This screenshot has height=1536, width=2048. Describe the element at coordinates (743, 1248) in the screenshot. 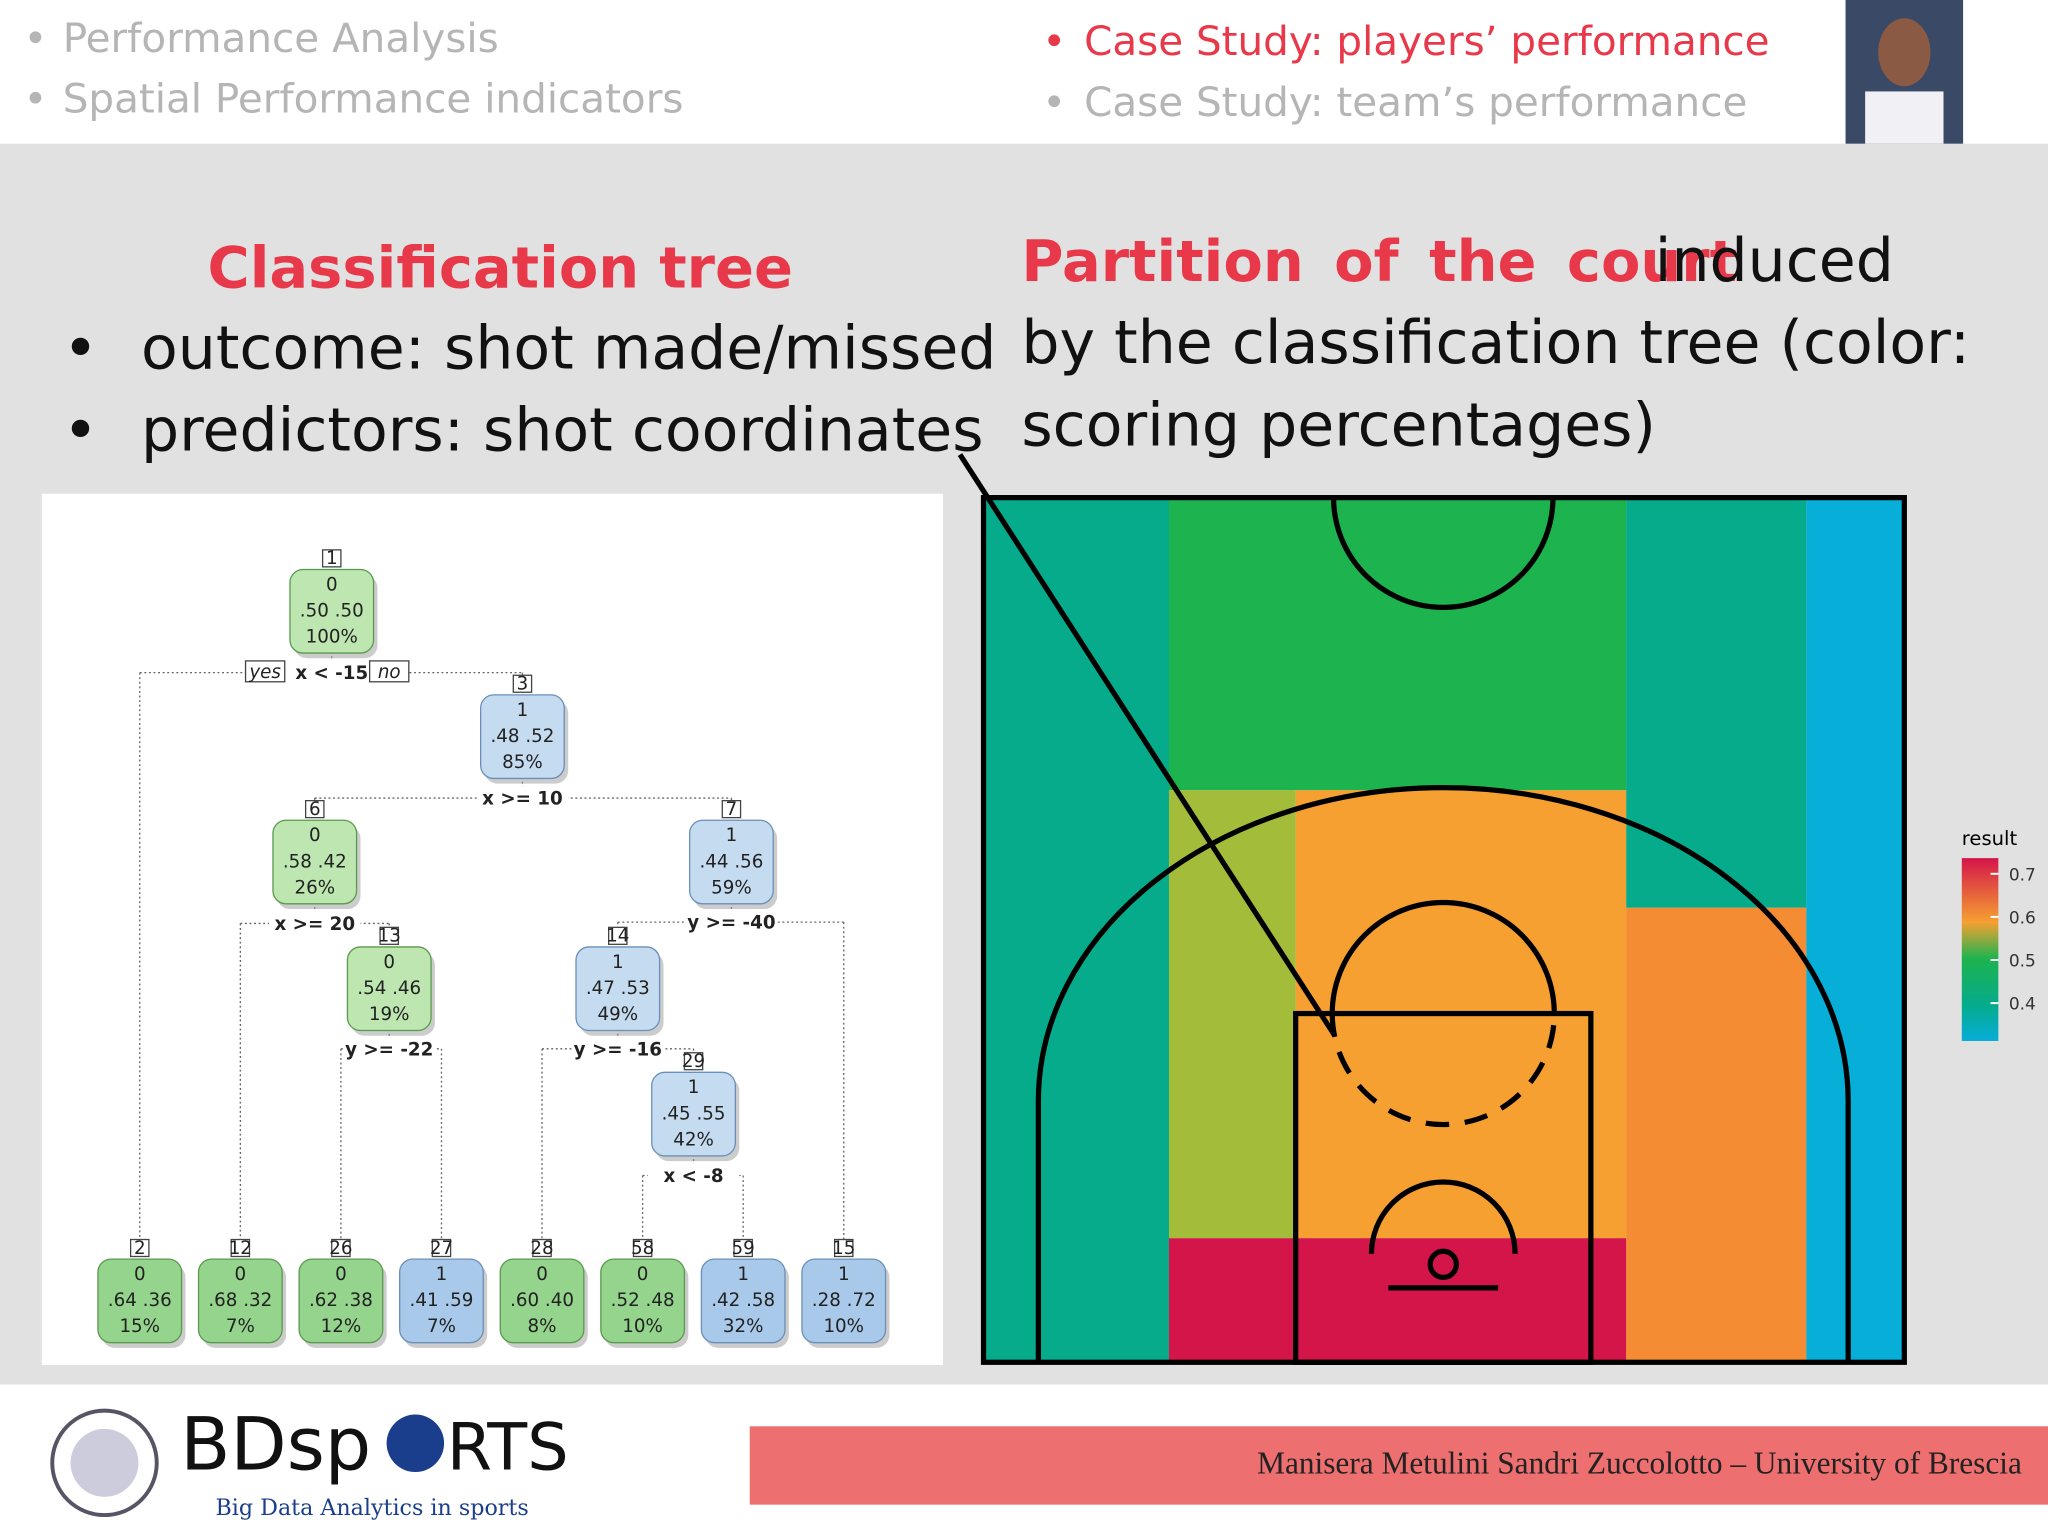

I see `node-id: 59` at that location.